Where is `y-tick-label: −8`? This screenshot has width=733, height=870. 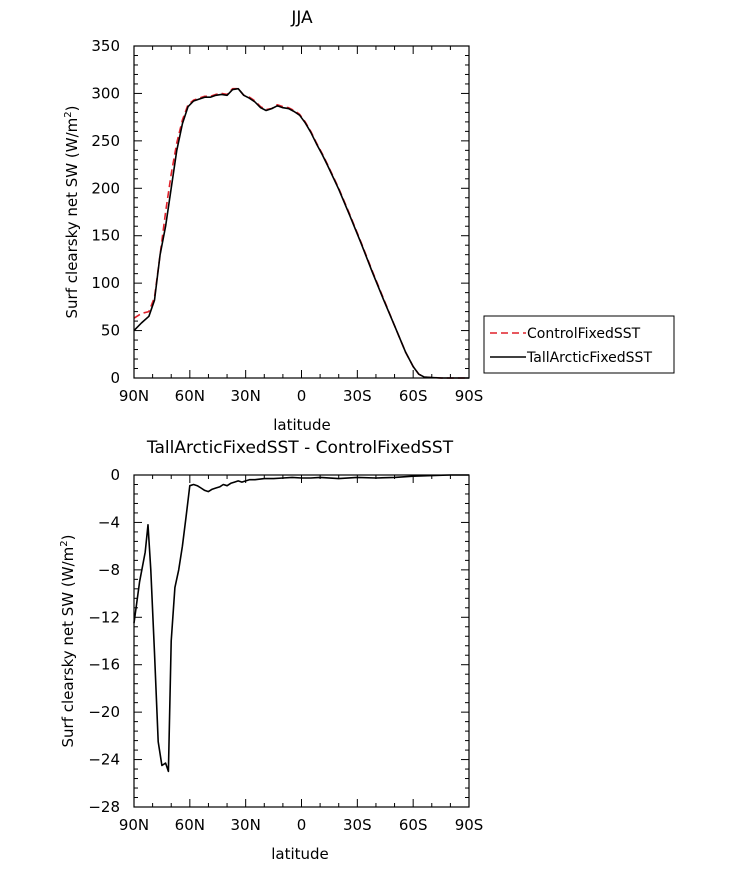
y-tick-label: −8 is located at coordinates (109, 570).